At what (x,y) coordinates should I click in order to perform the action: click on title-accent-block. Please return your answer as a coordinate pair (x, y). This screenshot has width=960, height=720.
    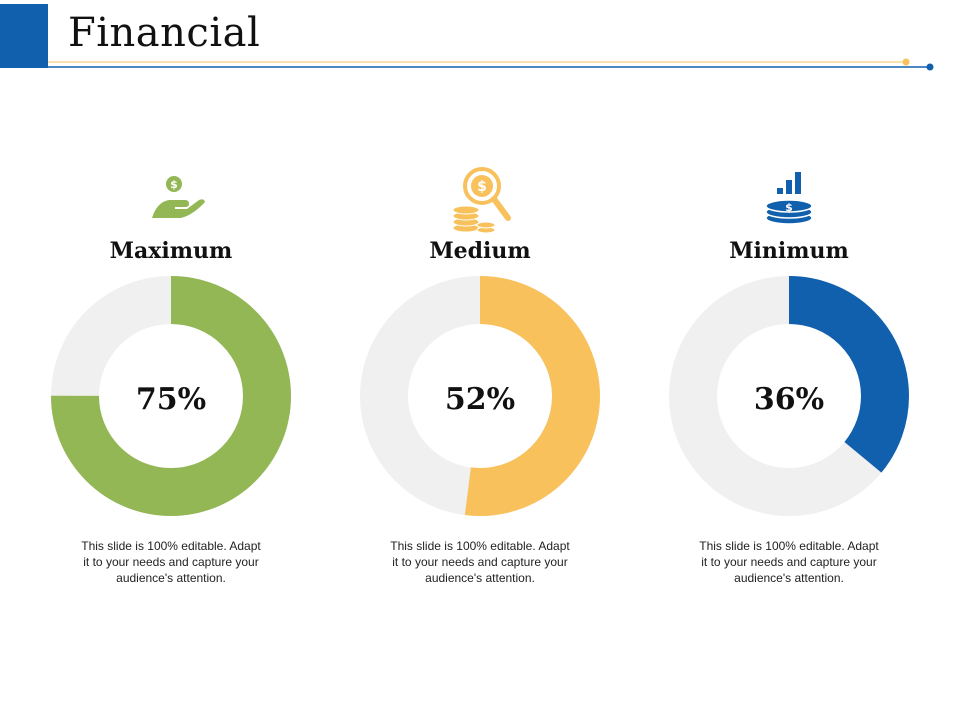
    Looking at the image, I should click on (24, 36).